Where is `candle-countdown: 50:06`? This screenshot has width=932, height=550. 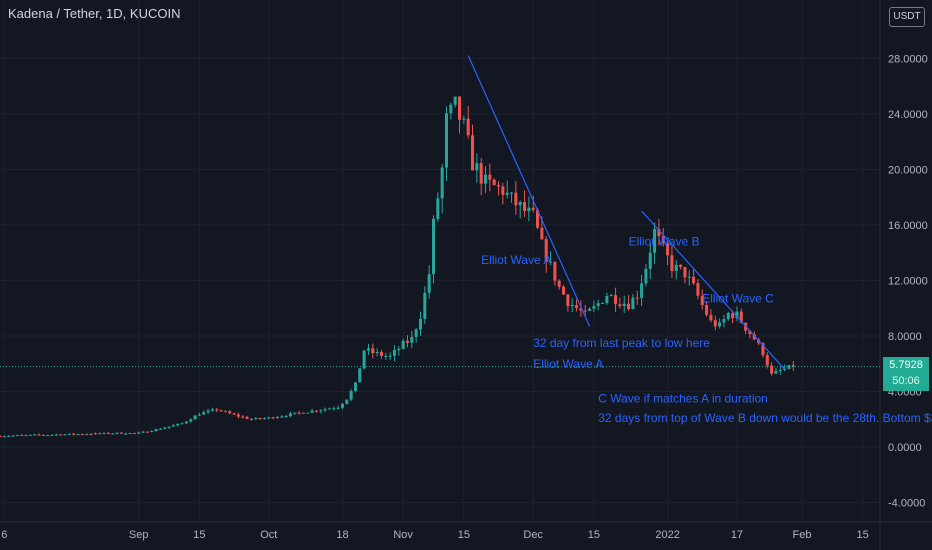
candle-countdown: 50:06 is located at coordinates (906, 381).